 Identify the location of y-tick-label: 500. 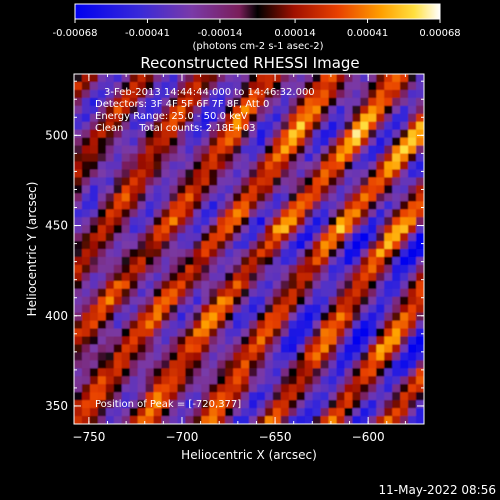
(56, 135).